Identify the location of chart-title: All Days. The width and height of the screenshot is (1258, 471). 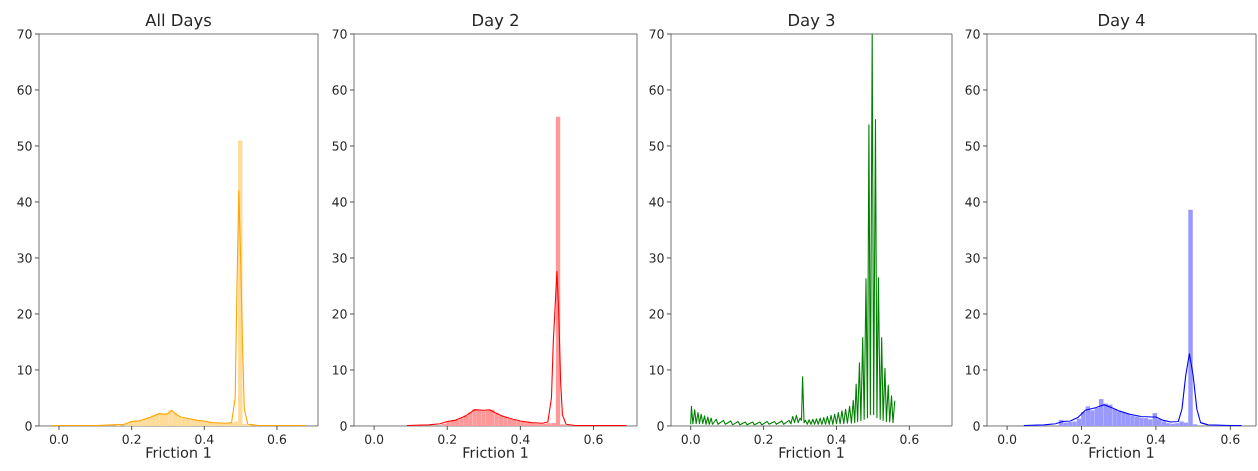
(178, 21).